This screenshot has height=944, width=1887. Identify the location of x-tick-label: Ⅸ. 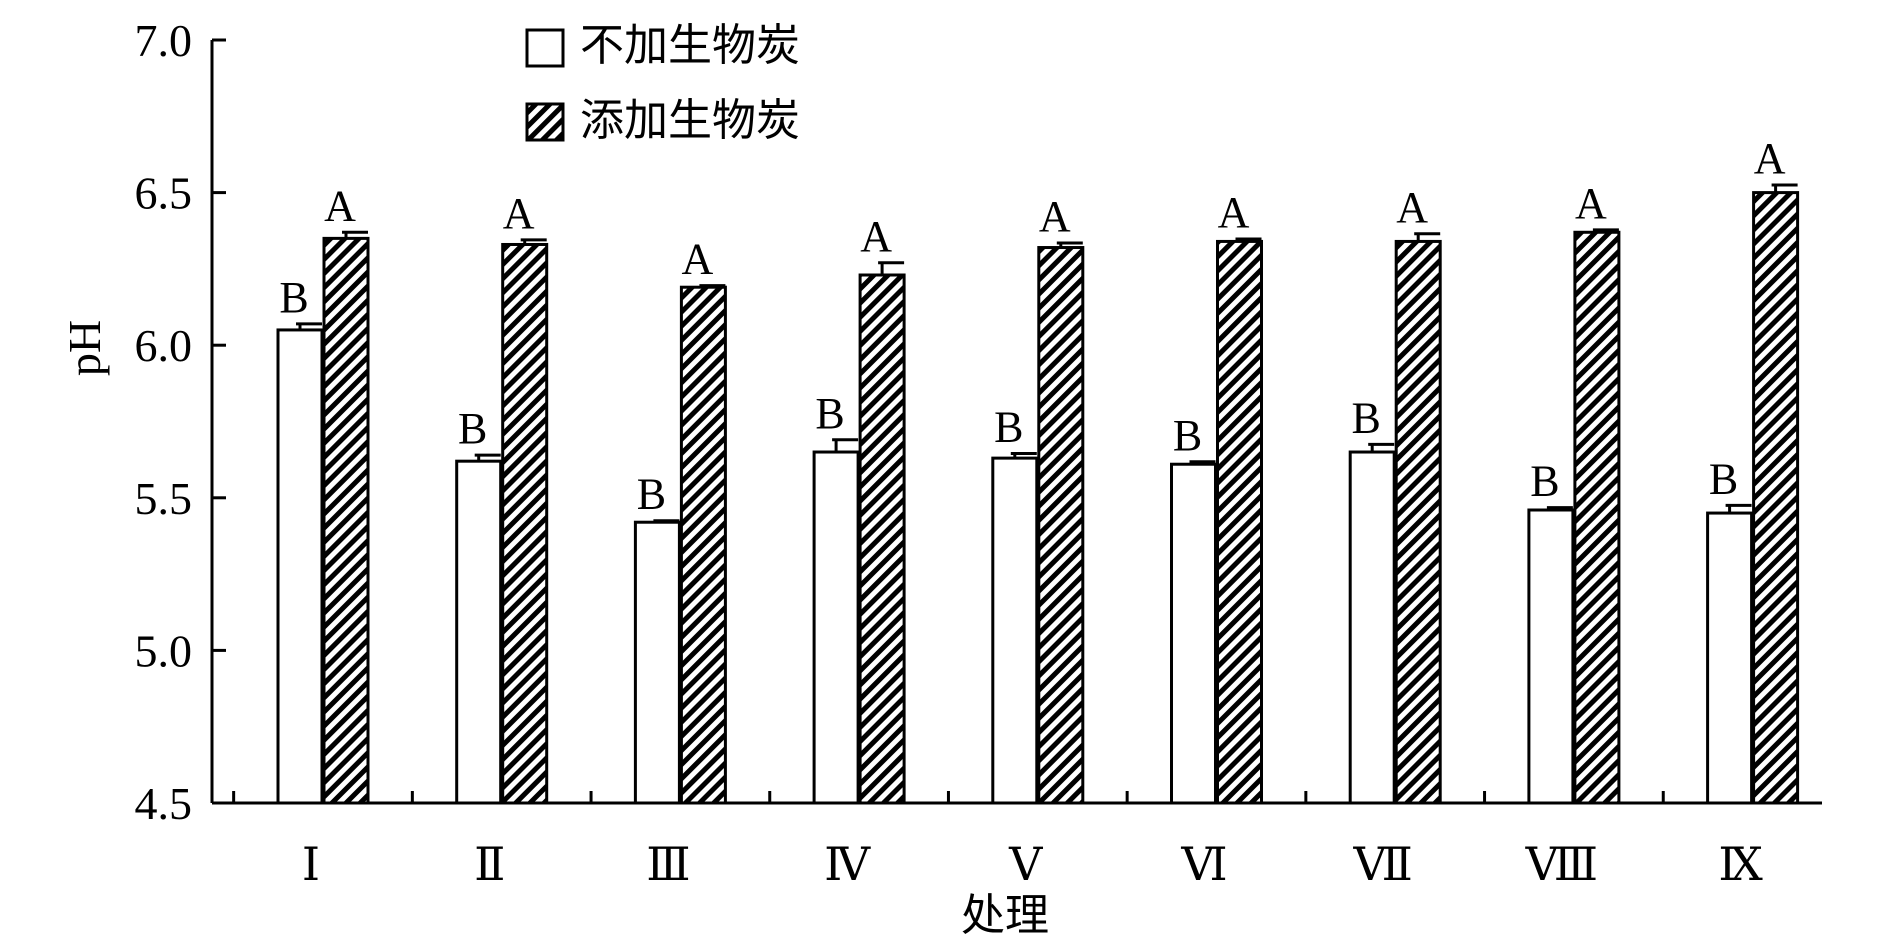
(1740, 864).